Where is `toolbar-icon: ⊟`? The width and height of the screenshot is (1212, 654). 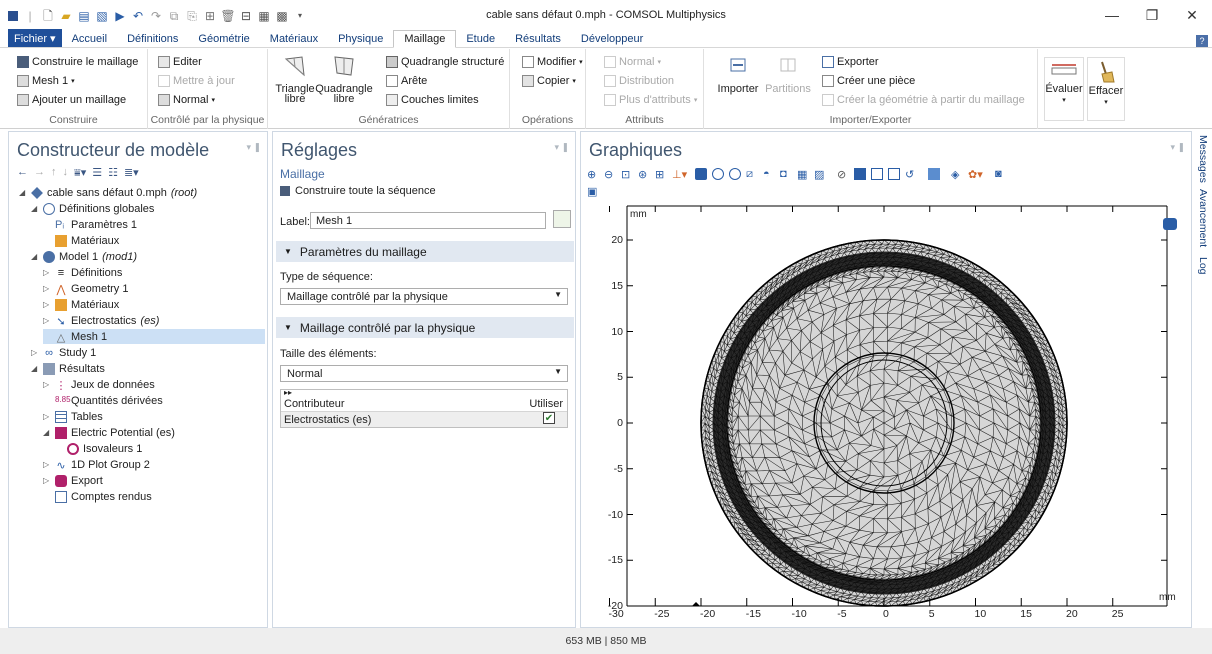
toolbar-icon: ⊟ is located at coordinates (246, 16).